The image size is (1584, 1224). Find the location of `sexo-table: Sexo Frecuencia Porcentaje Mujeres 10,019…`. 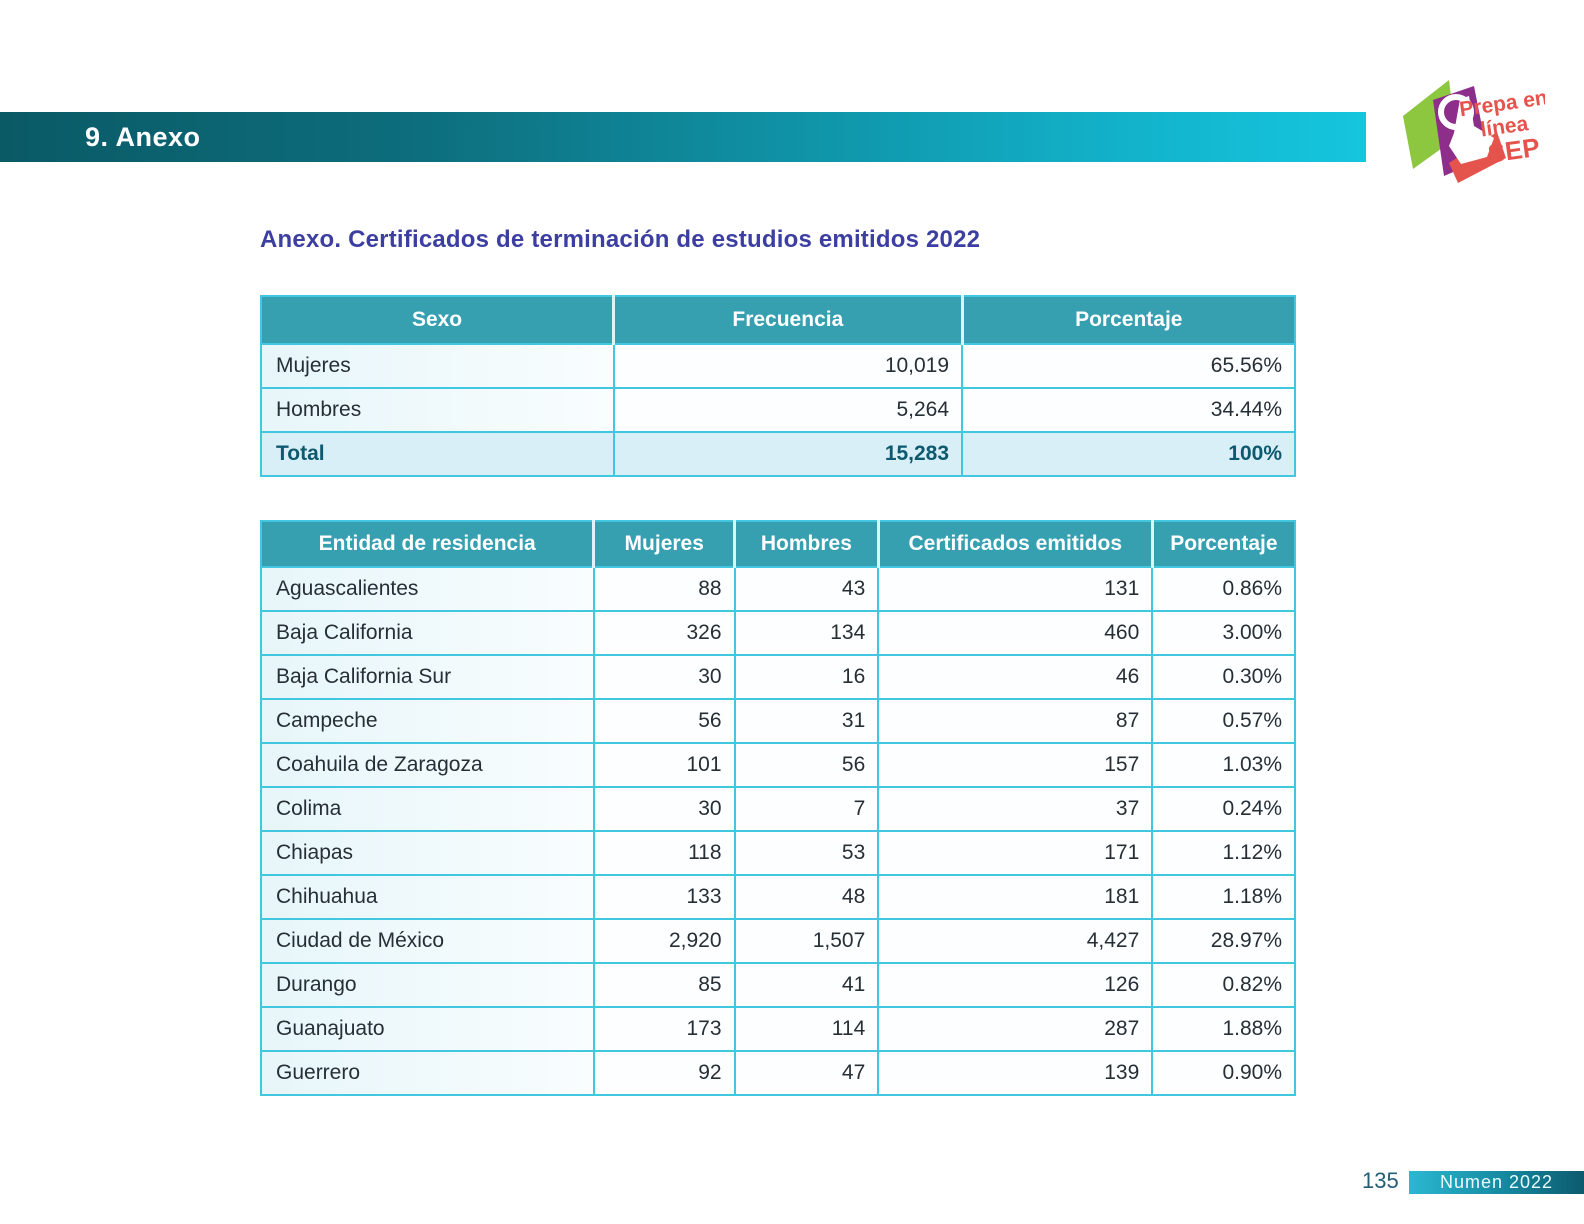

sexo-table: Sexo Frecuencia Porcentaje Mujeres 10,019… is located at coordinates (778, 386).